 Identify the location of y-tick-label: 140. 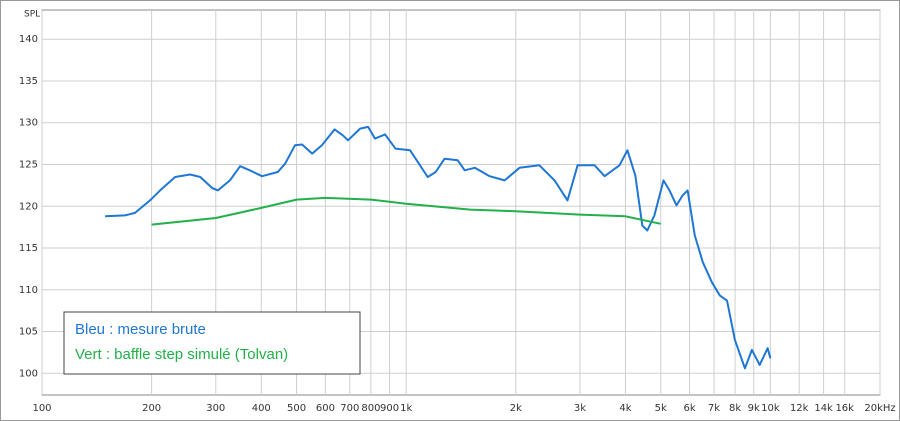
(28, 39).